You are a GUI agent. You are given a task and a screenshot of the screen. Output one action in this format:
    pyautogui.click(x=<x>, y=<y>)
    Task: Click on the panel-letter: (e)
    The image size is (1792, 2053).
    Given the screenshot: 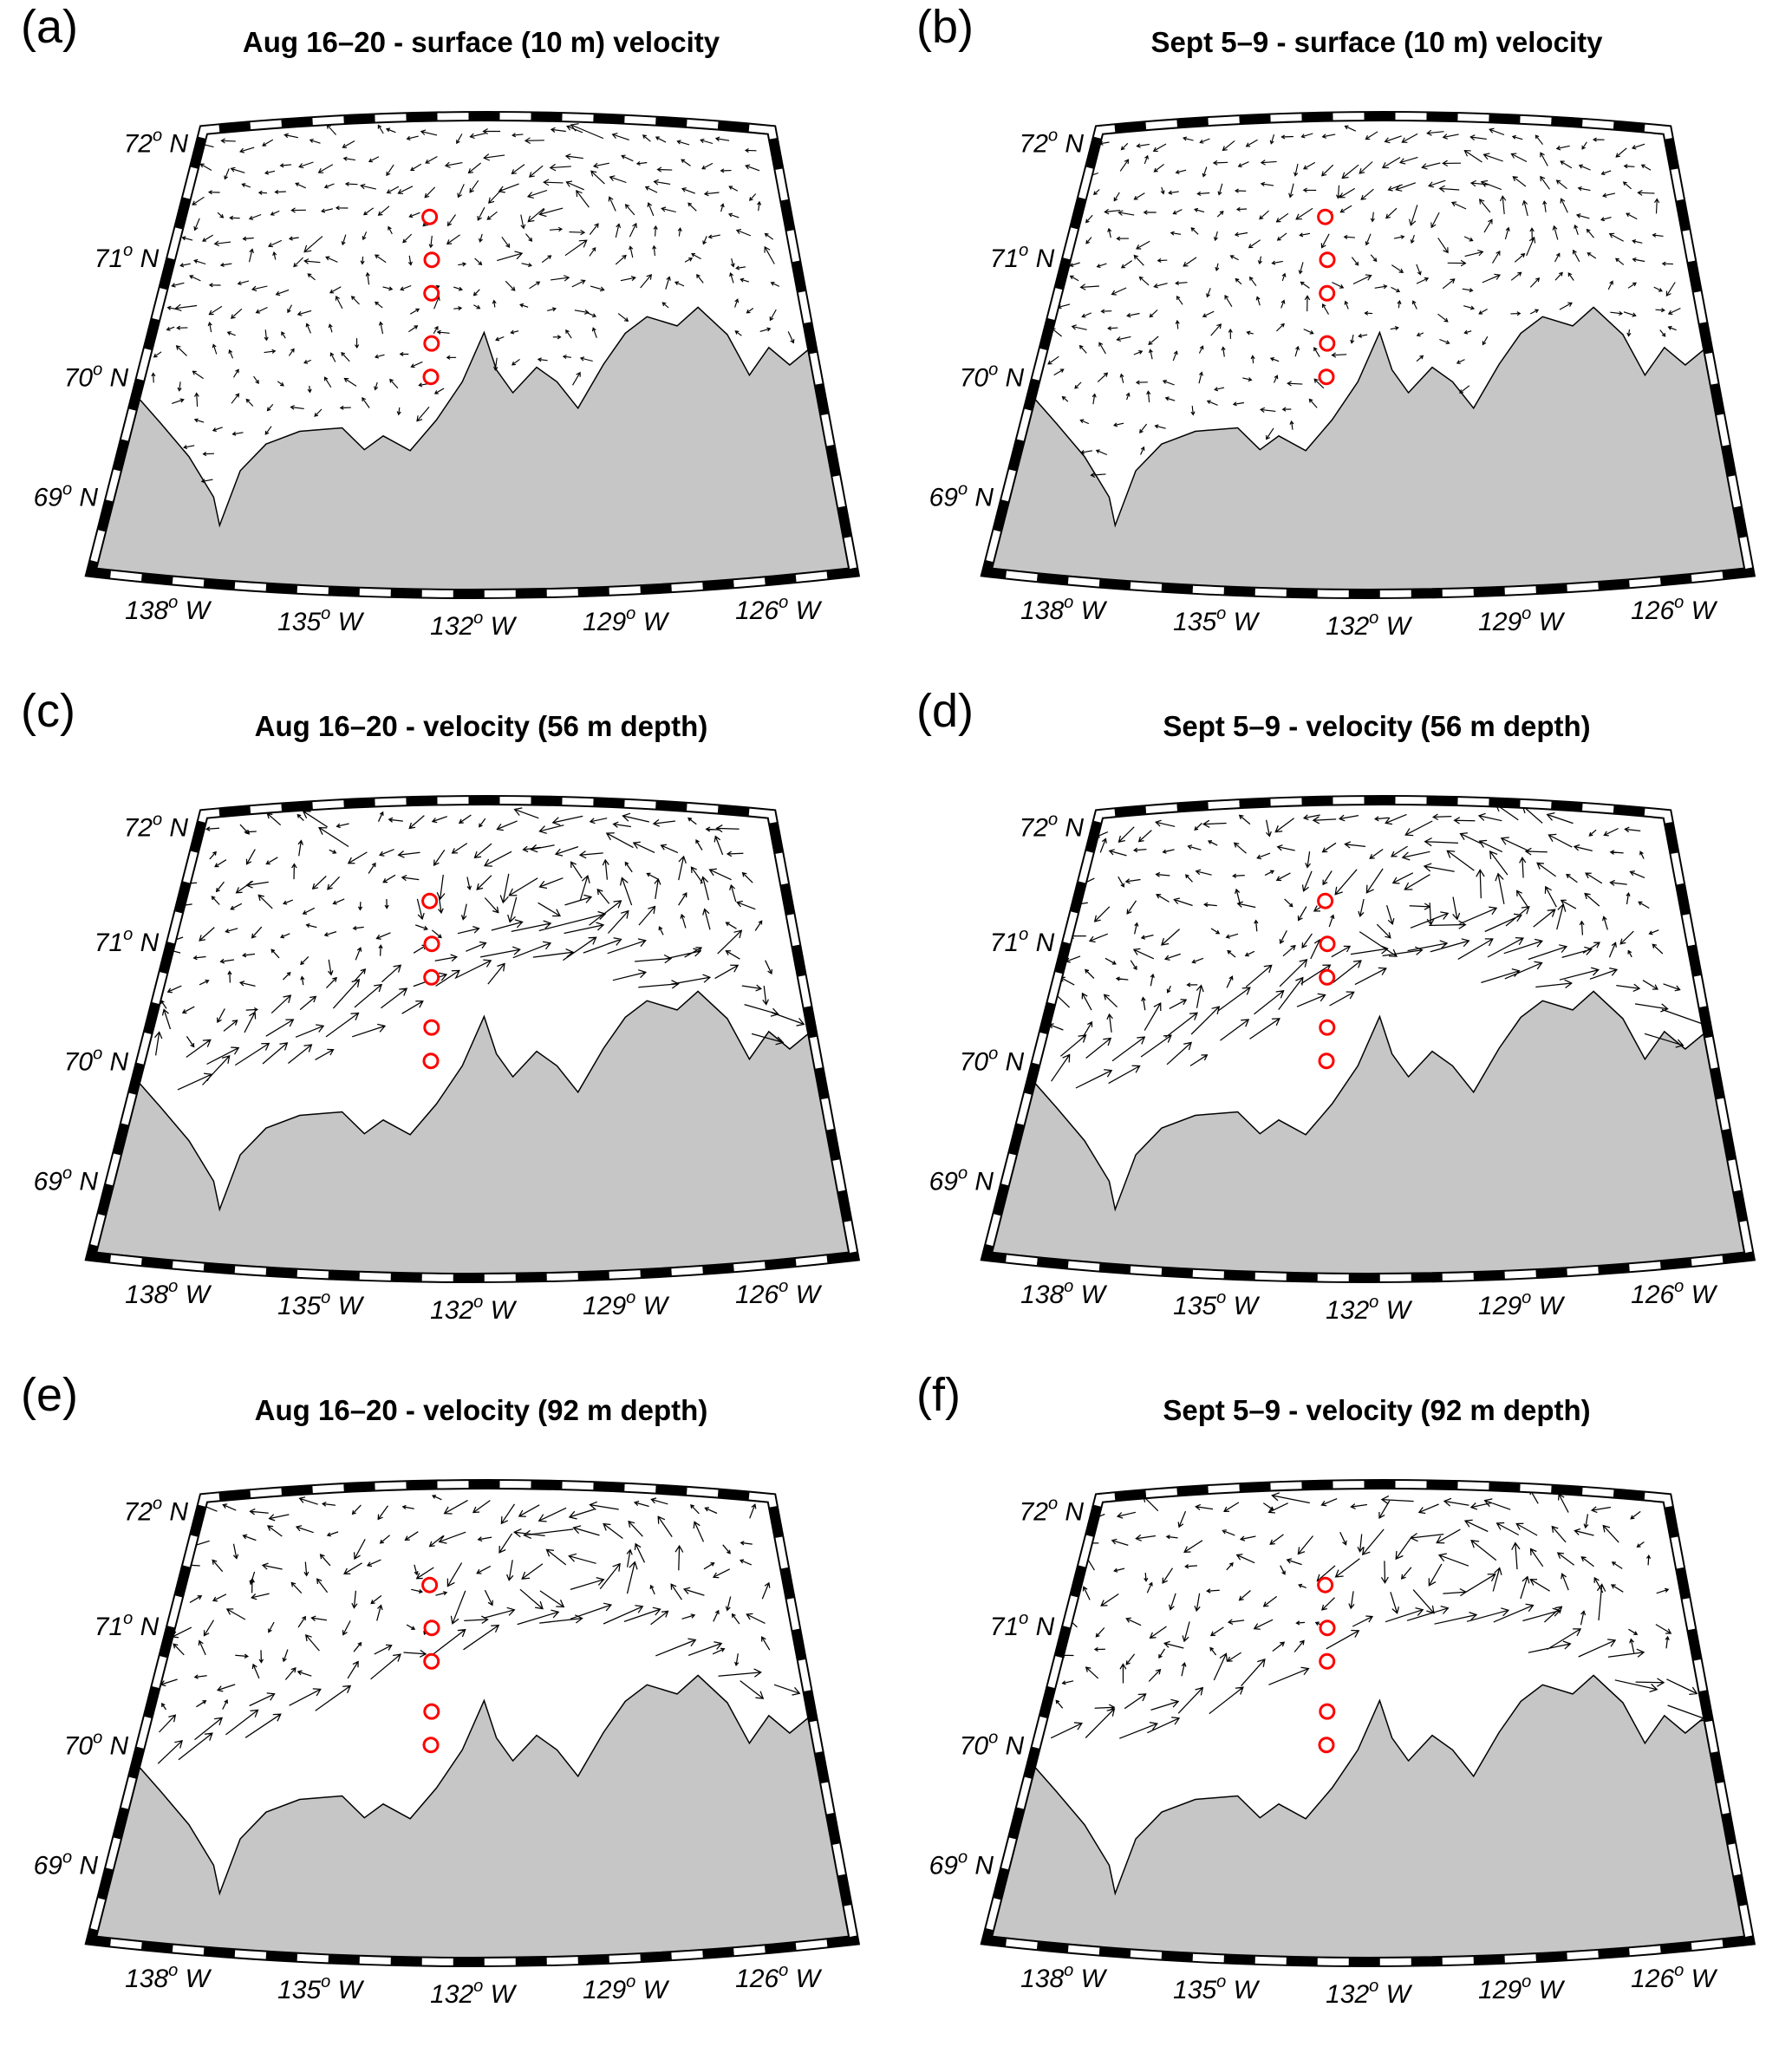 What is the action you would take?
    pyautogui.click(x=49, y=1395)
    